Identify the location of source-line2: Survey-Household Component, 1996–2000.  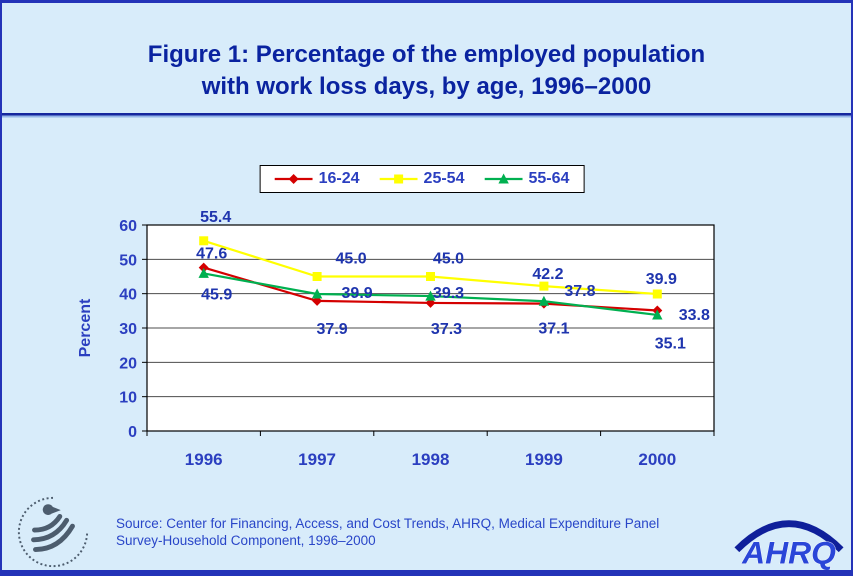
(246, 540).